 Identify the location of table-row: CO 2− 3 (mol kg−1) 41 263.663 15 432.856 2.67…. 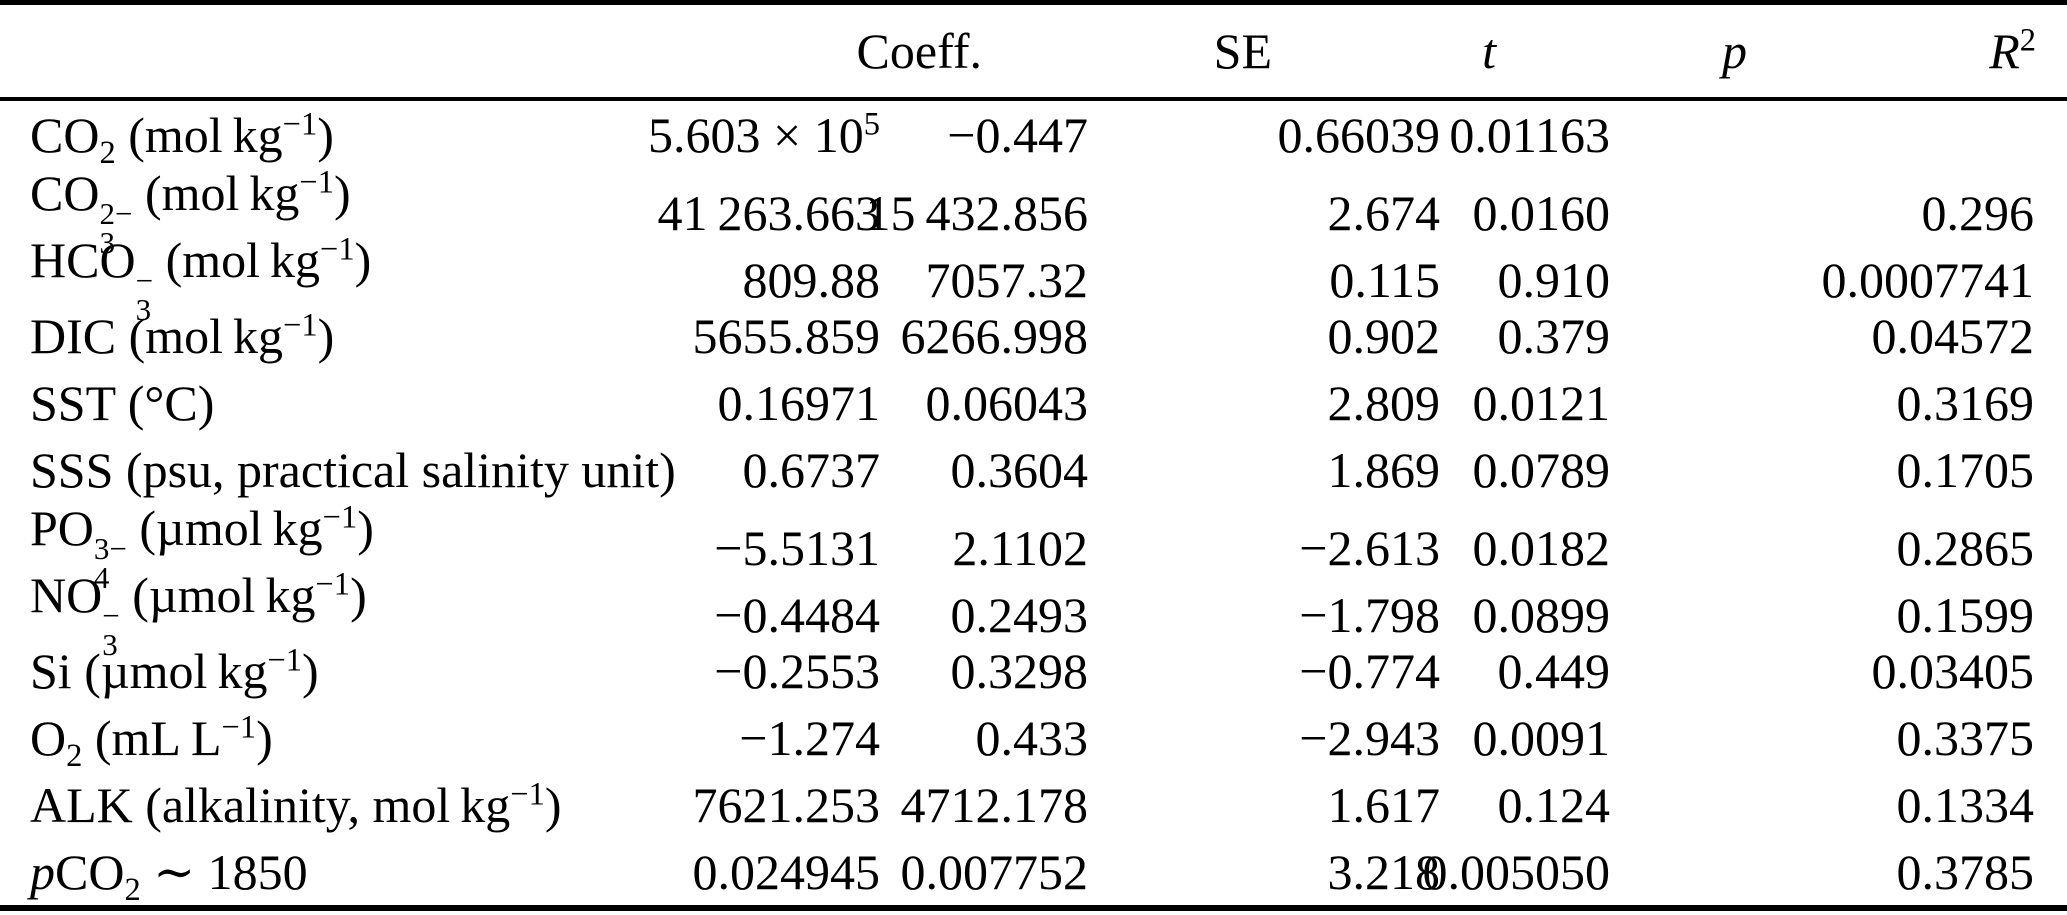
(1033, 212).